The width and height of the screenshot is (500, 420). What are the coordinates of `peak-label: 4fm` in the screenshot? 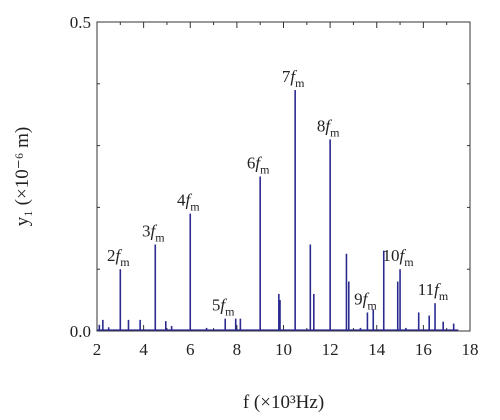 It's located at (188, 202).